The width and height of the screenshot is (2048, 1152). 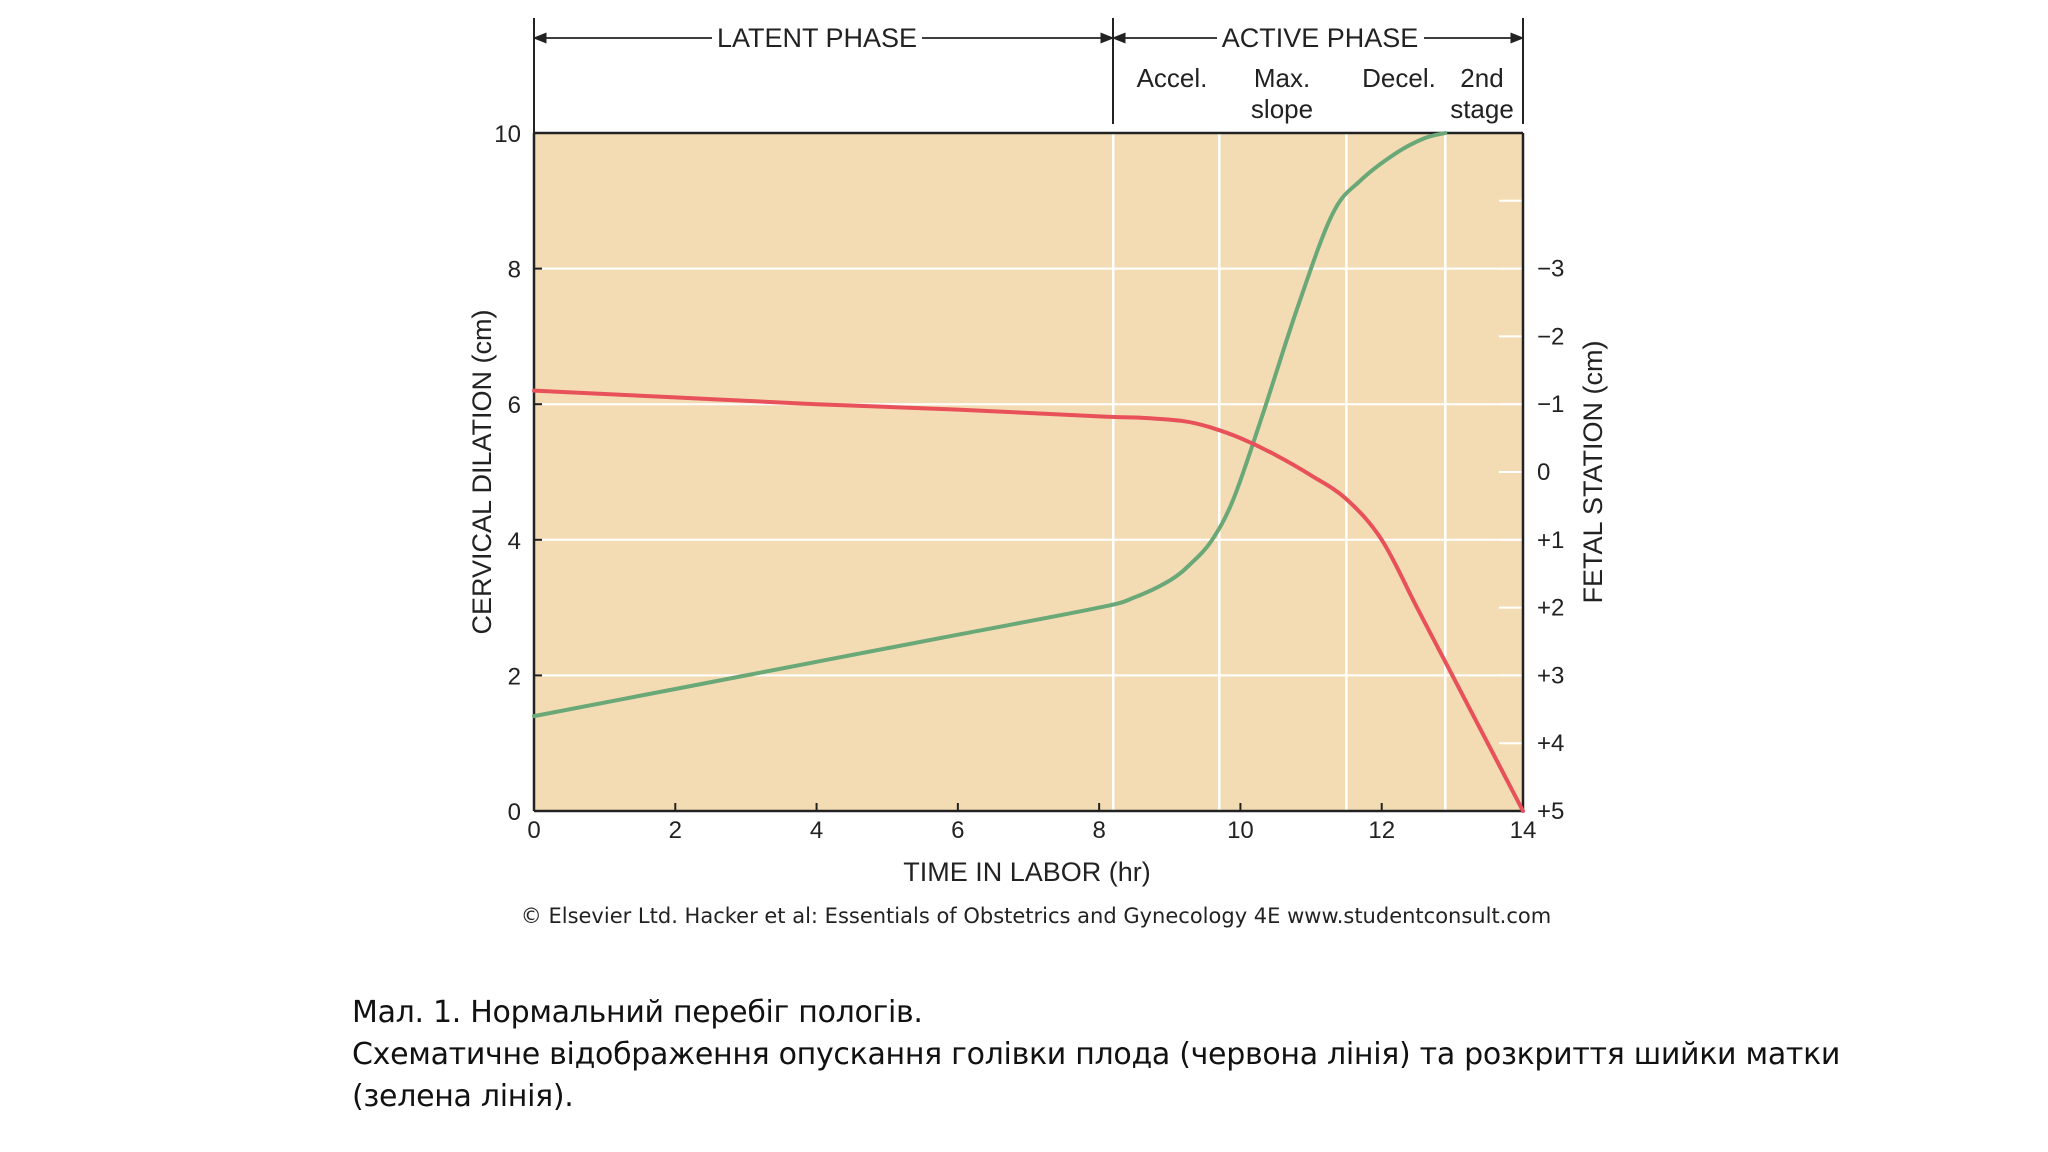 What do you see at coordinates (1523, 830) in the screenshot?
I see `x-tick-label: 14` at bounding box center [1523, 830].